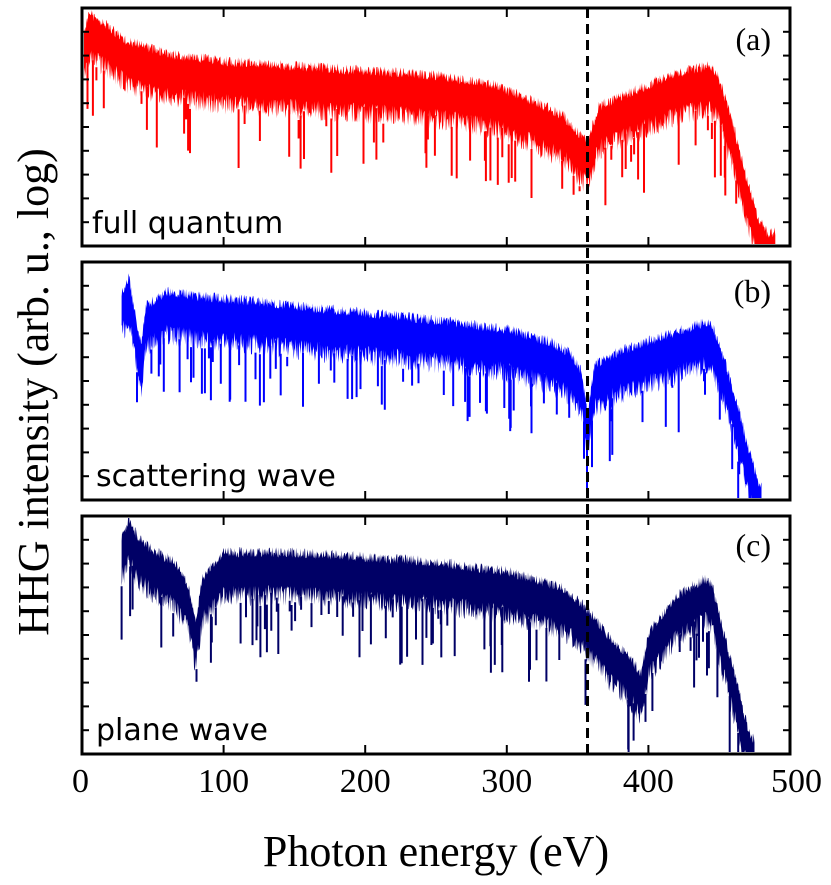  What do you see at coordinates (438, 412) in the screenshot?
I see `panel-b-spikes` at bounding box center [438, 412].